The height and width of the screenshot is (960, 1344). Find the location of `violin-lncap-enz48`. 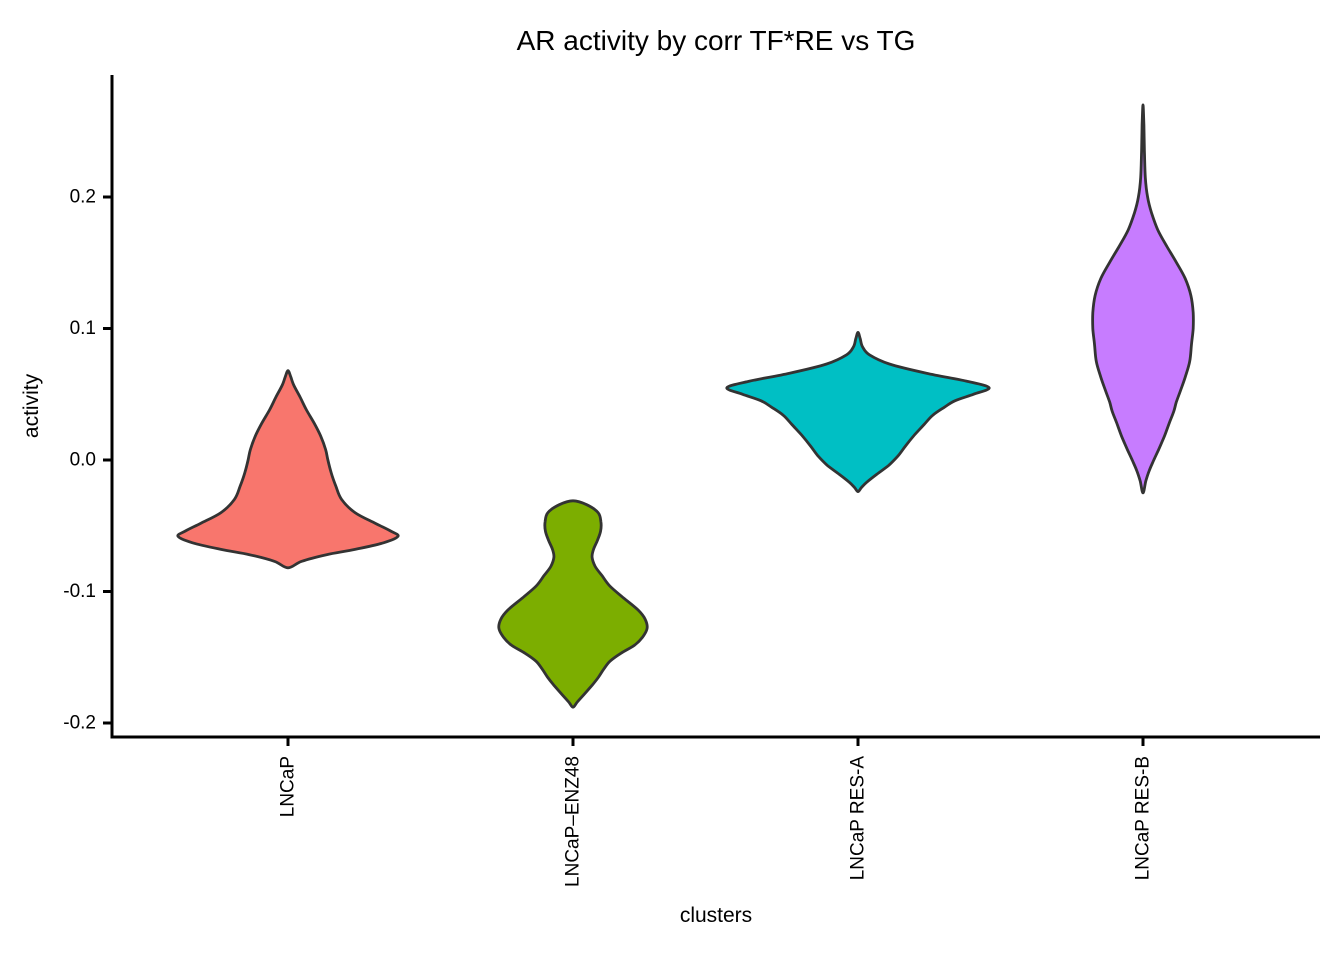

violin-lncap-enz48 is located at coordinates (573, 604).